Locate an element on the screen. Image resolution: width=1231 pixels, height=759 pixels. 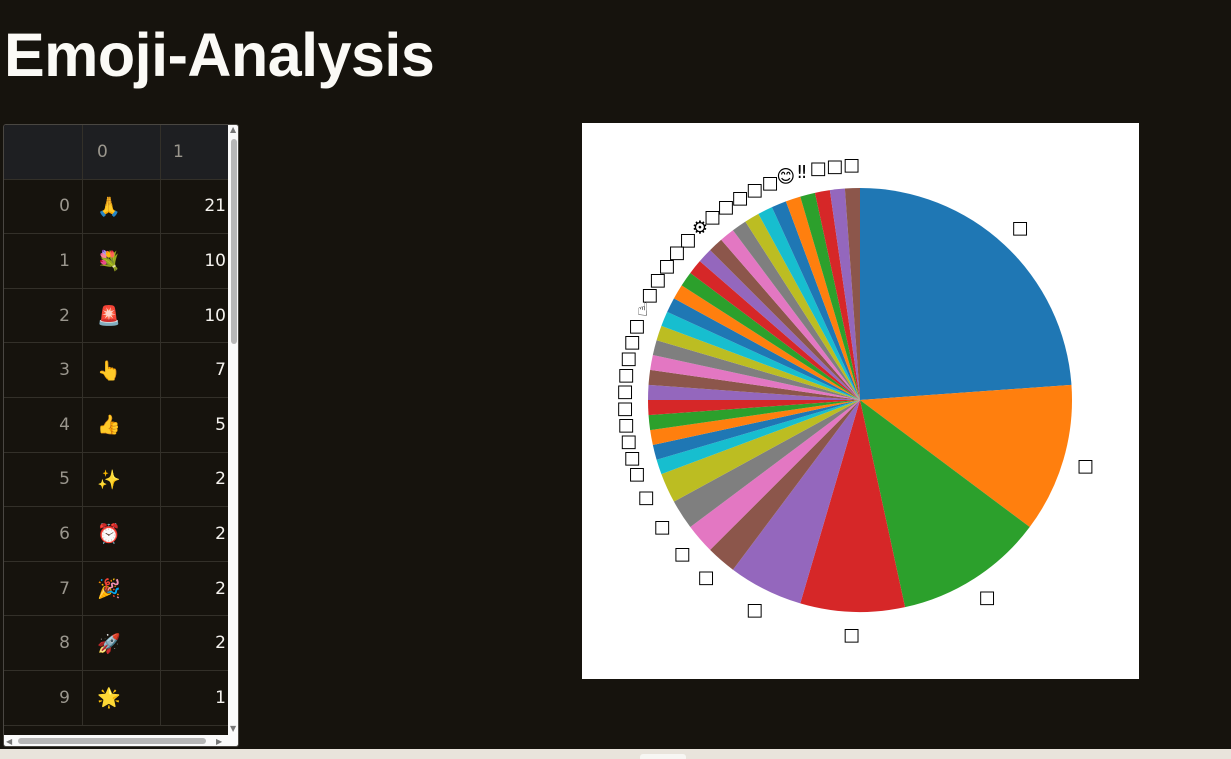
count-cell: 7 is located at coordinates (220, 370).